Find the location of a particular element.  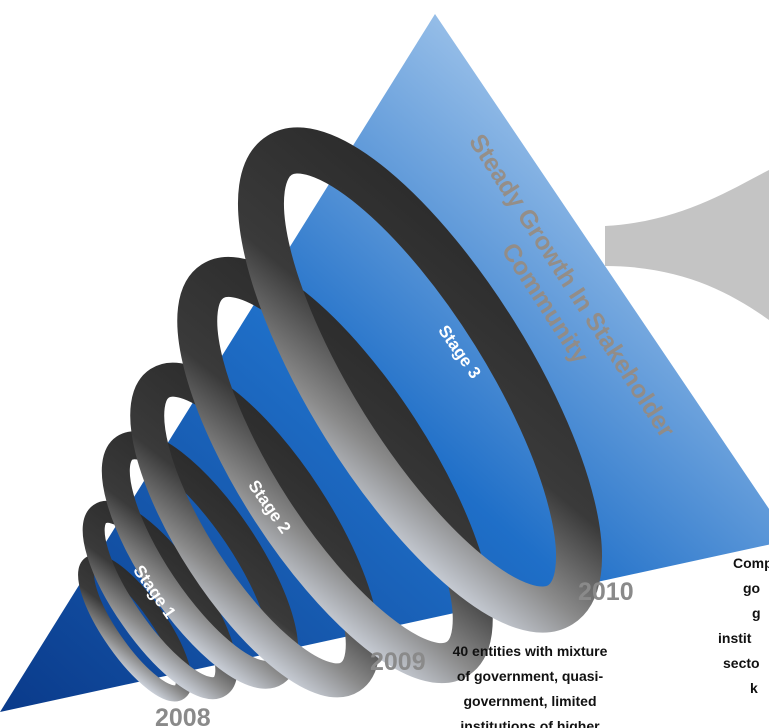

note-line: instit is located at coordinates (735, 638).